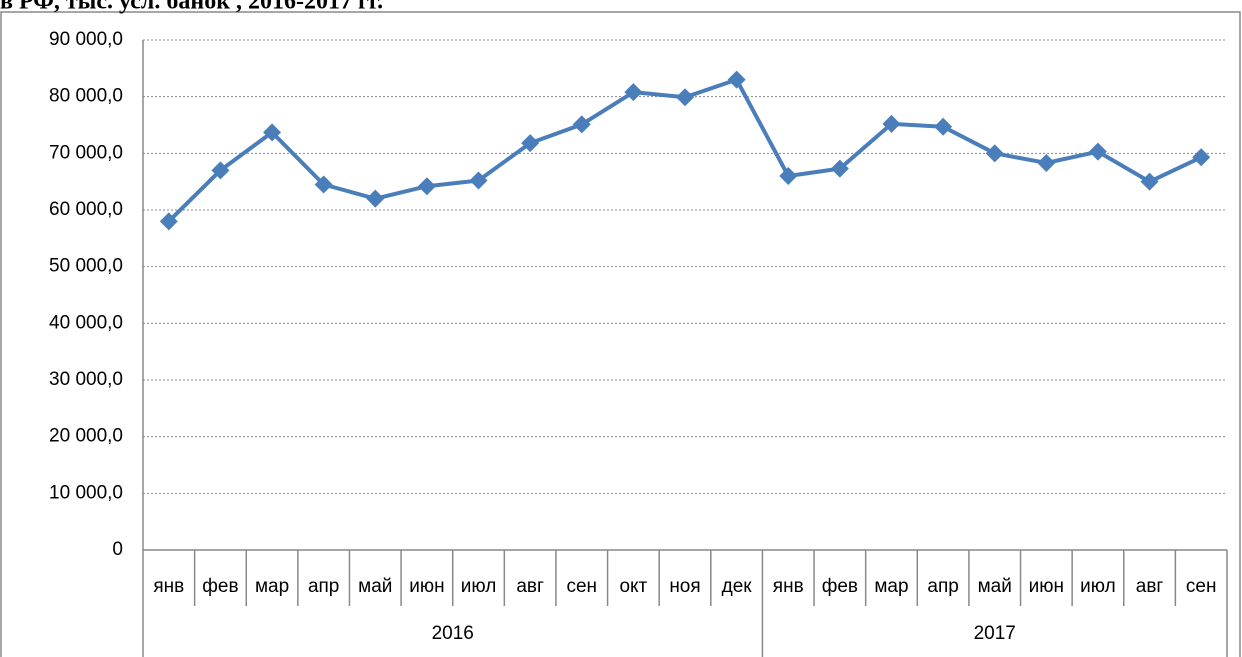 Image resolution: width=1242 pixels, height=657 pixels. I want to click on y-tick-label: 40 000,0, so click(86, 322).